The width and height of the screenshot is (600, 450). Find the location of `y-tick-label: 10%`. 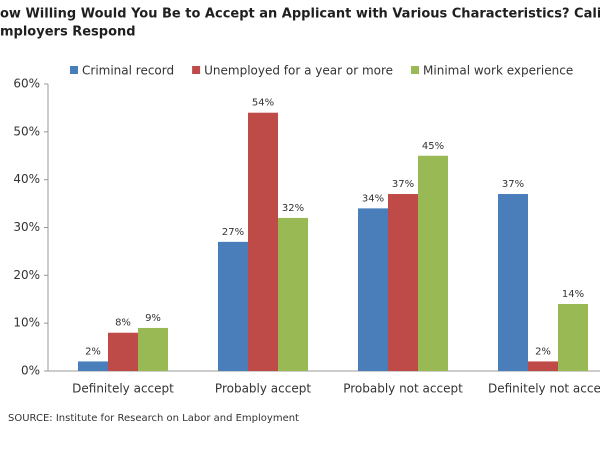

y-tick-label: 10% is located at coordinates (26, 323).